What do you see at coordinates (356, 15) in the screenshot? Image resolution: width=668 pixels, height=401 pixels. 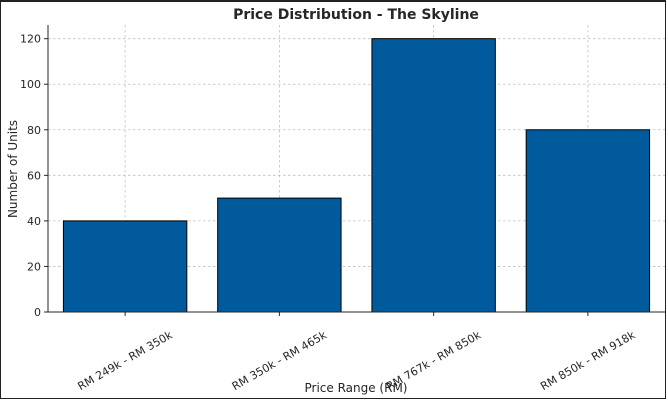 I see `chart-title: Price Distribution - The Skyline` at bounding box center [356, 15].